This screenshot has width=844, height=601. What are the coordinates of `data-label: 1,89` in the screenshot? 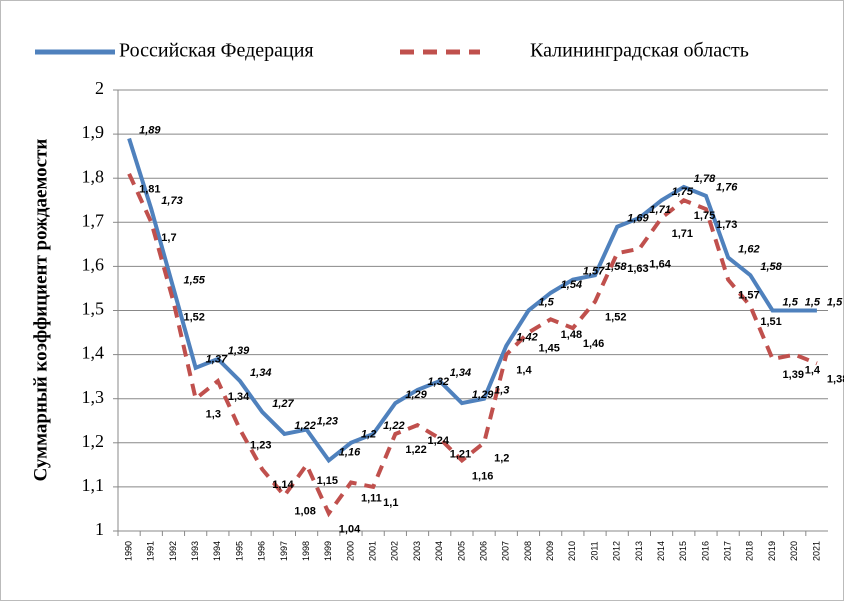 It's located at (150, 130).